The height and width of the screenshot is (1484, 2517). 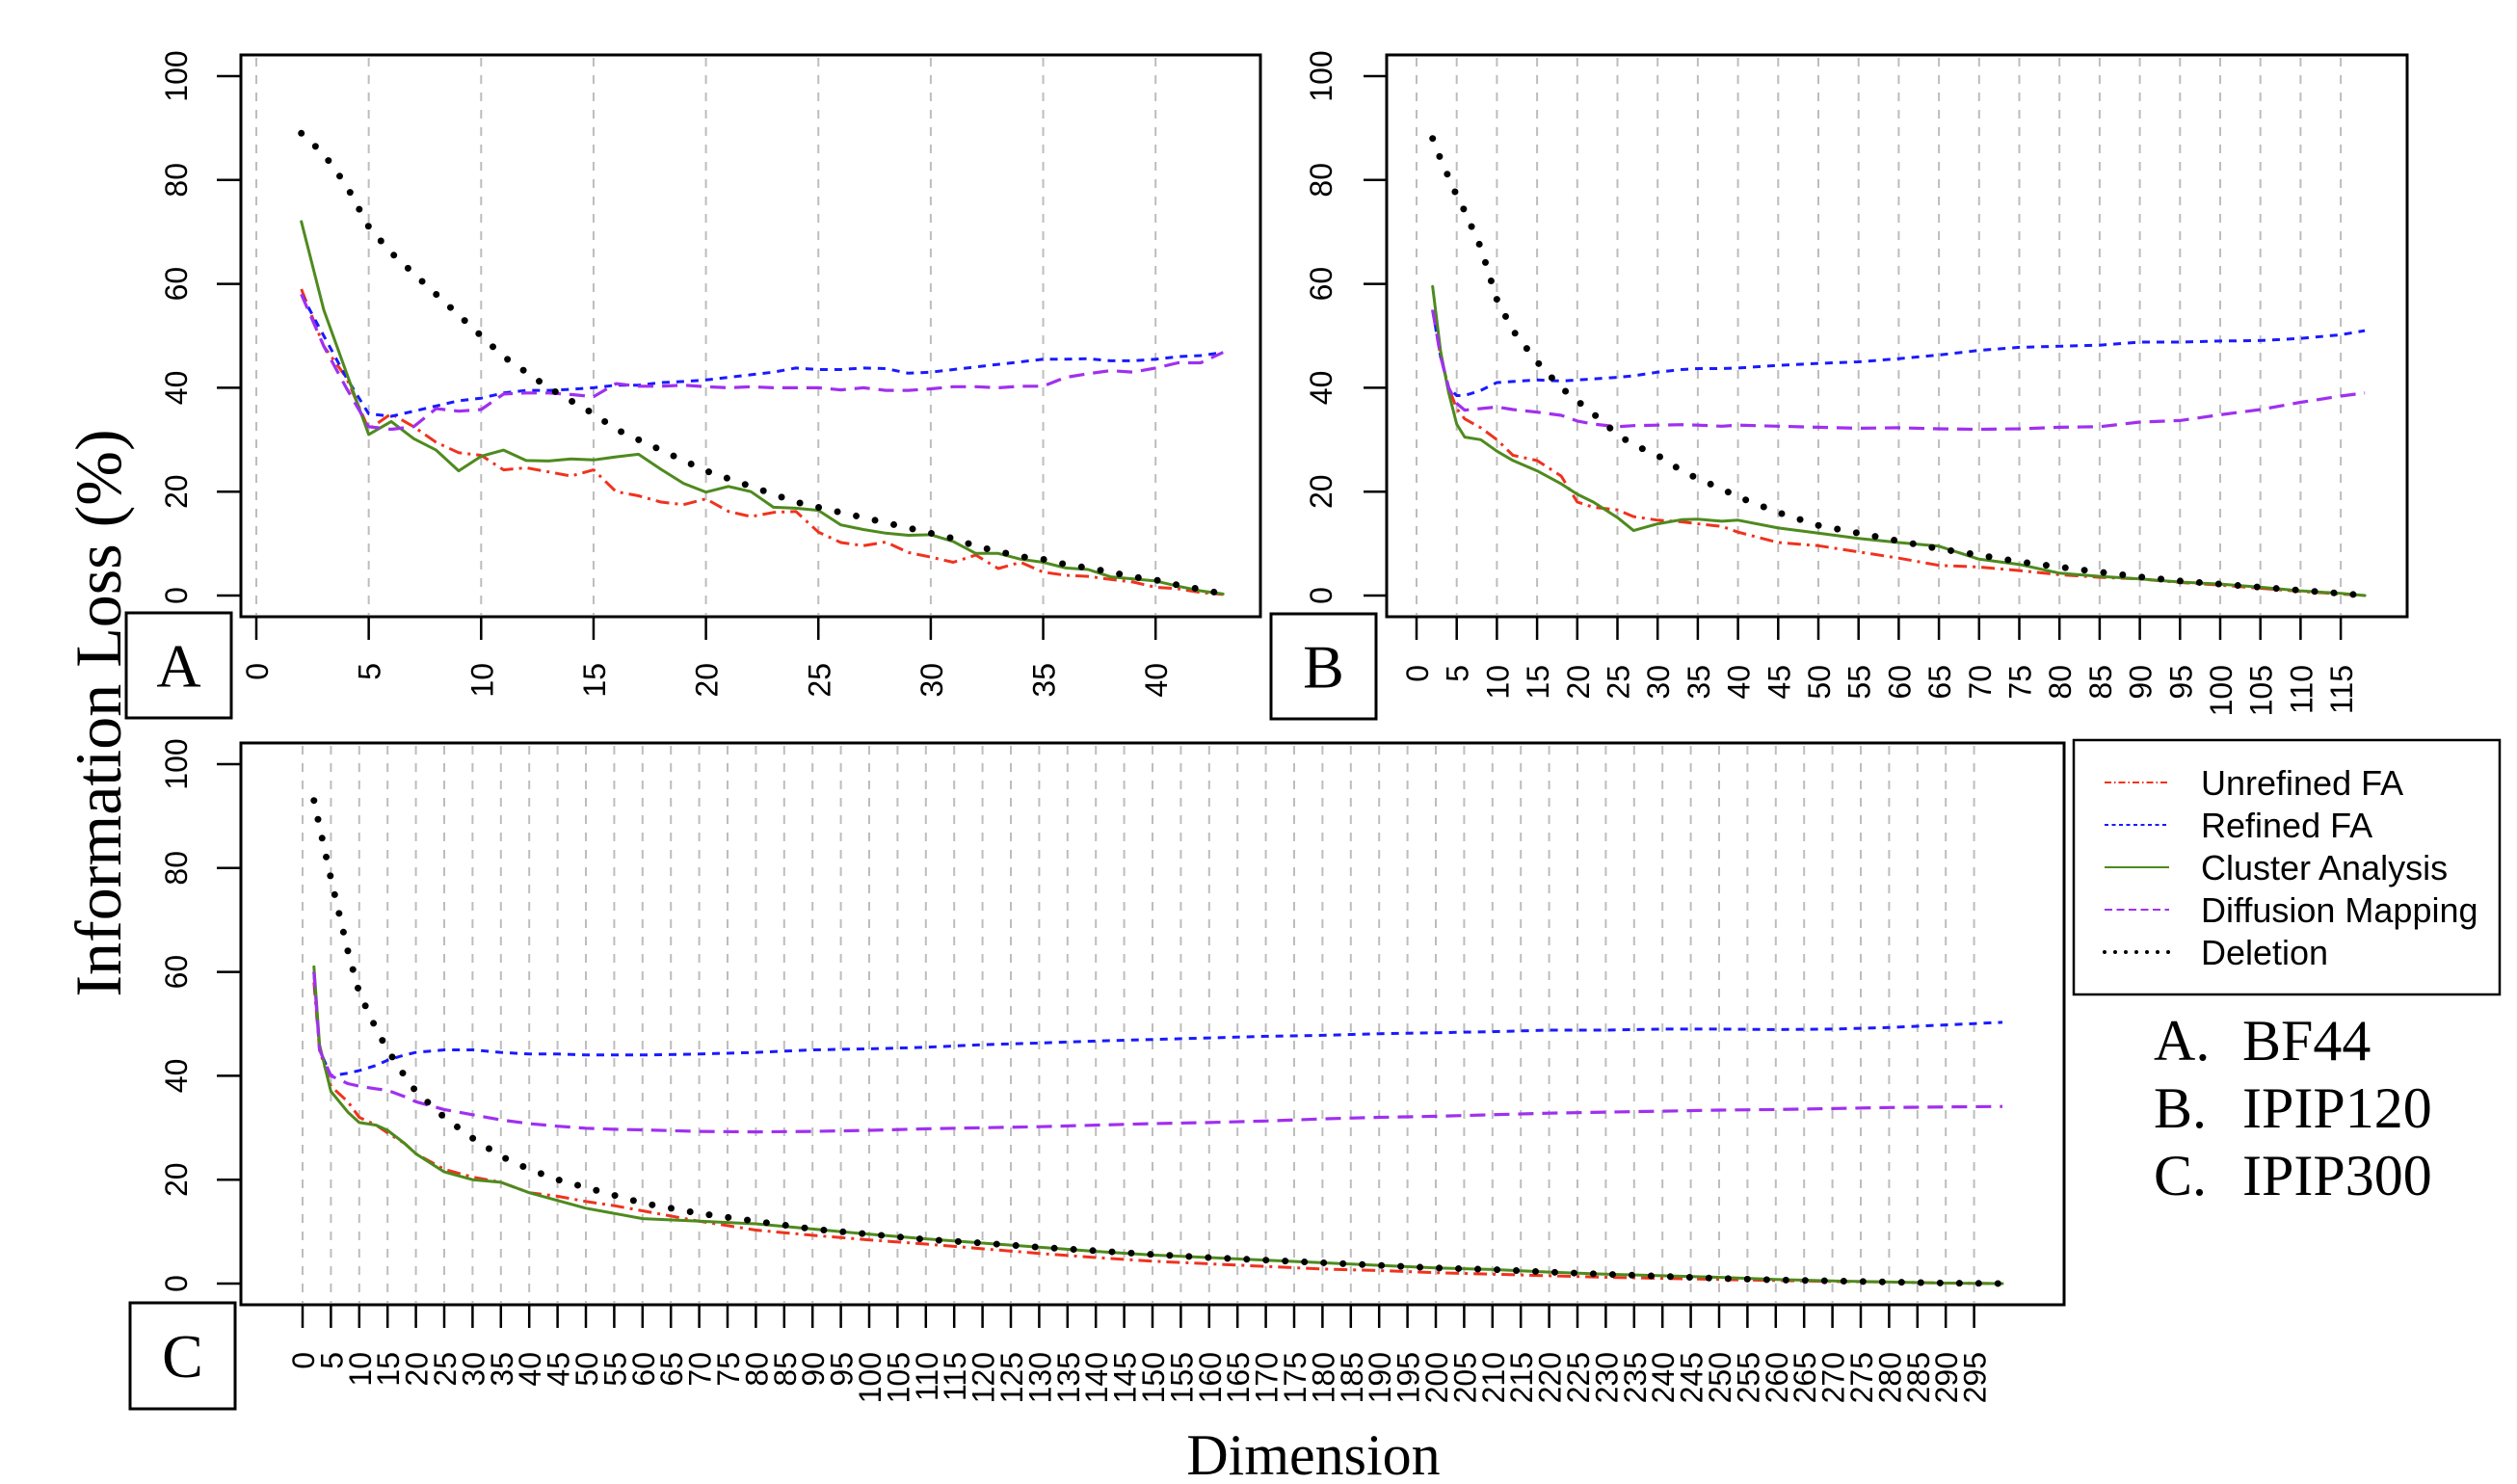 What do you see at coordinates (1635, 1377) in the screenshot?
I see `x-tick-label: 235` at bounding box center [1635, 1377].